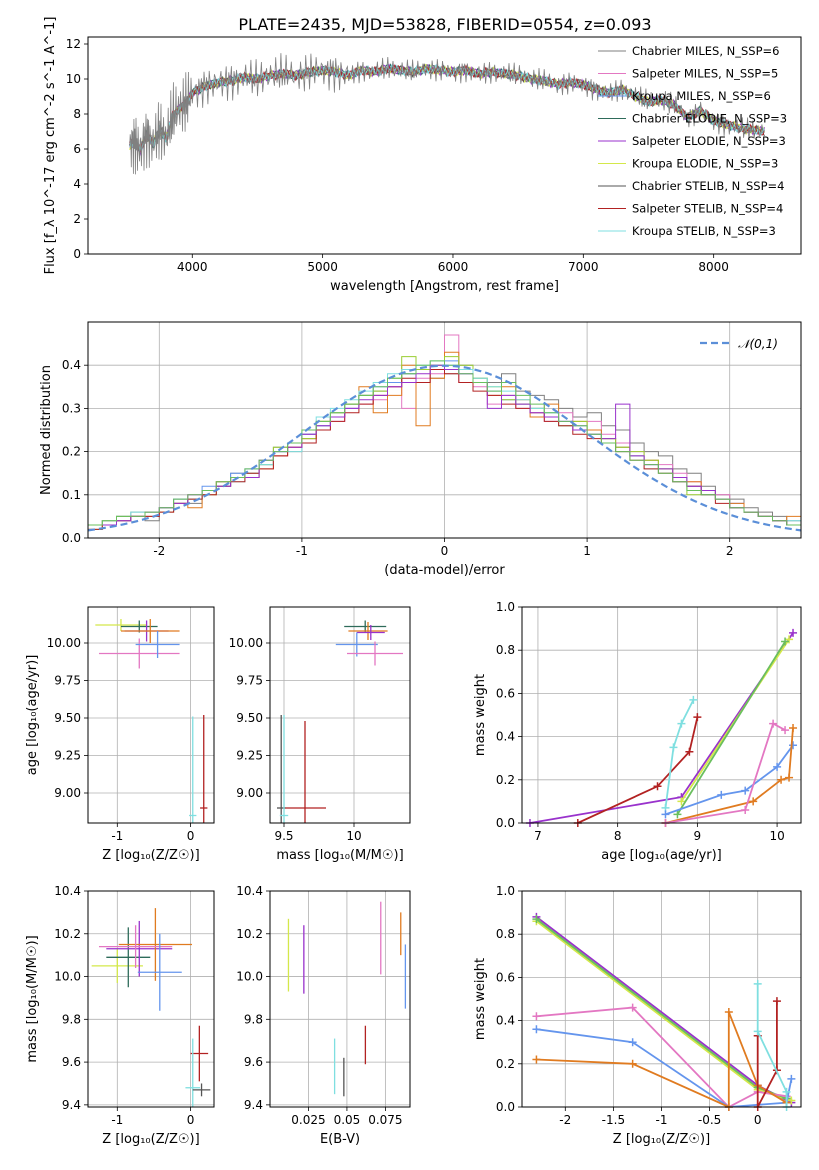 This screenshot has height=1170, width=819. Describe the element at coordinates (77, 149) in the screenshot. I see `spectrum-ytick-label: 6` at that location.